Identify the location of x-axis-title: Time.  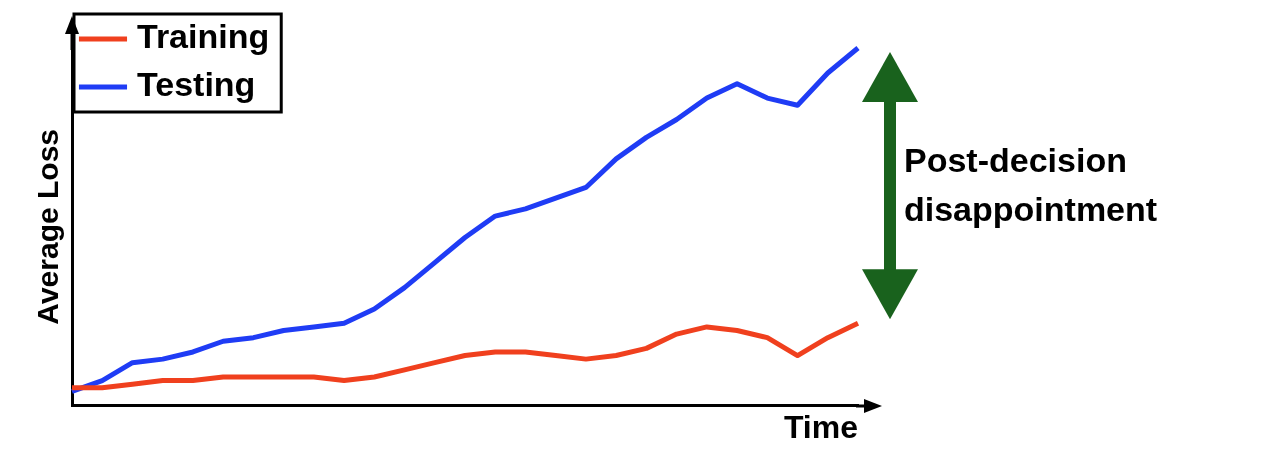
(820, 426).